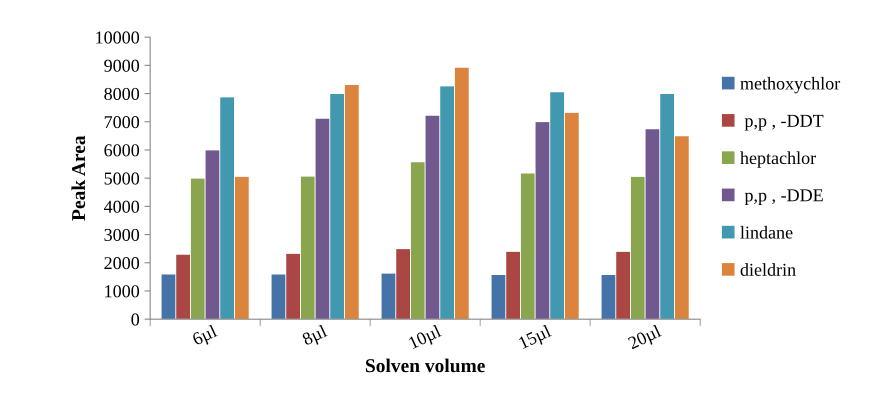 This screenshot has width=873, height=404. I want to click on x-tick-label: 10µl, so click(426, 338).